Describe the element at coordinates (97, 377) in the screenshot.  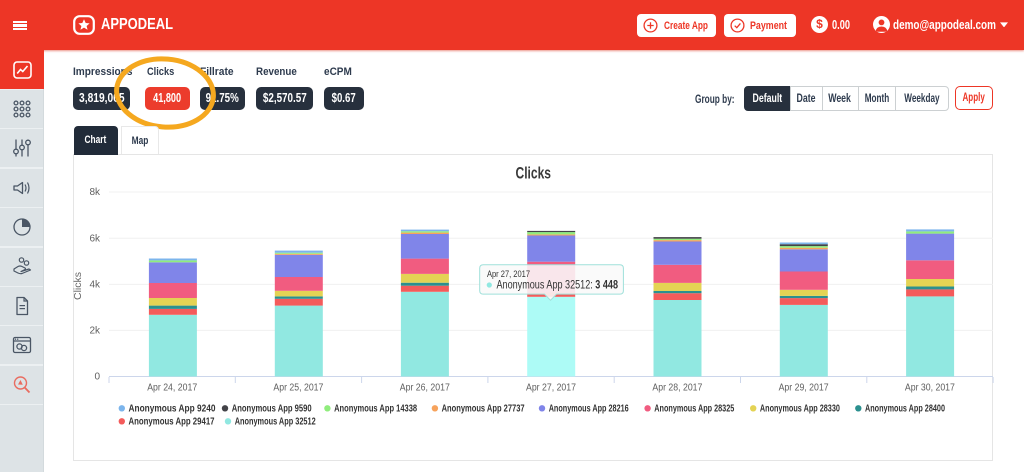
I see `svg-text: 0` at that location.